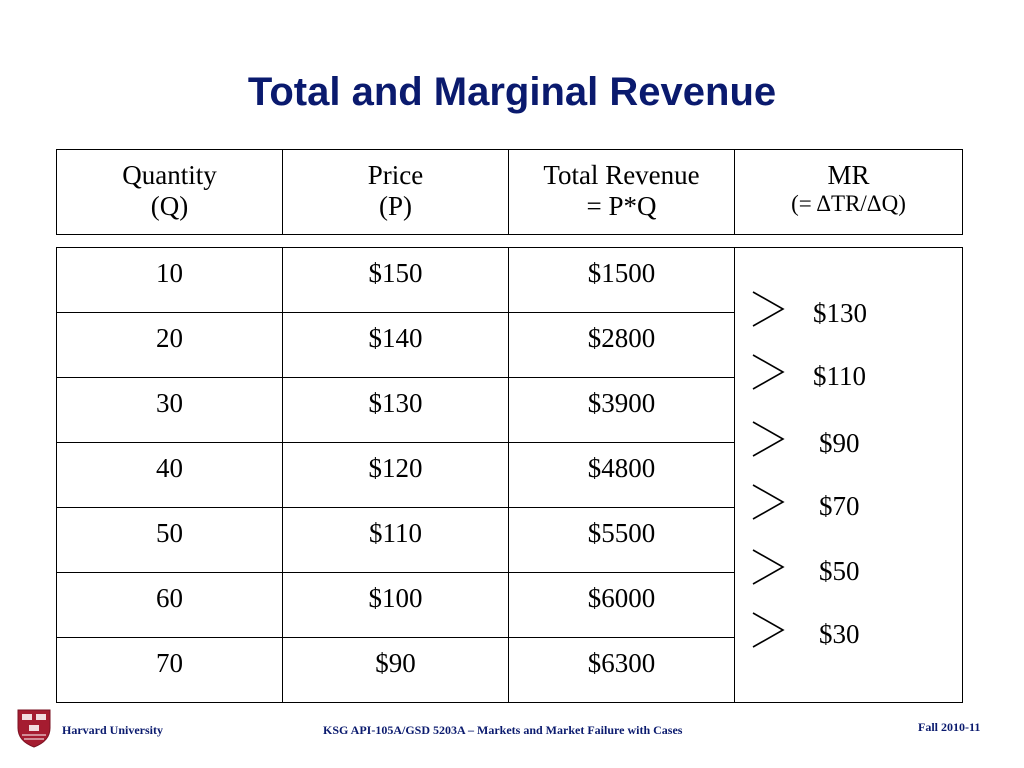  What do you see at coordinates (621, 345) in the screenshot?
I see `cell-total-revenue: $2800` at bounding box center [621, 345].